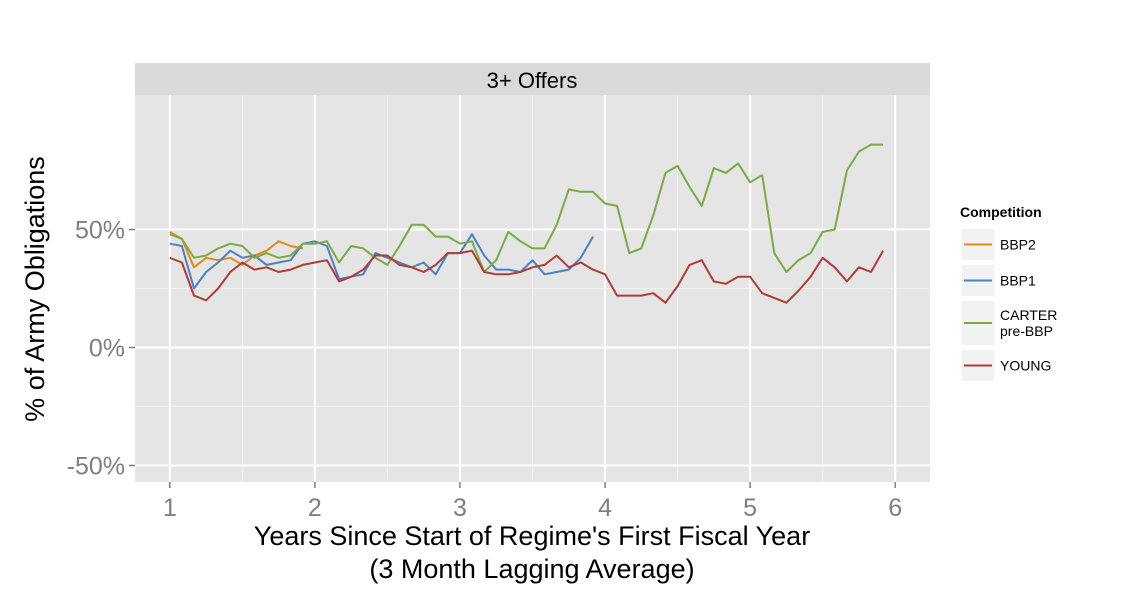 Image resolution: width=1125 pixels, height=600 pixels. What do you see at coordinates (895, 508) in the screenshot?
I see `x-tick-label: 6` at bounding box center [895, 508].